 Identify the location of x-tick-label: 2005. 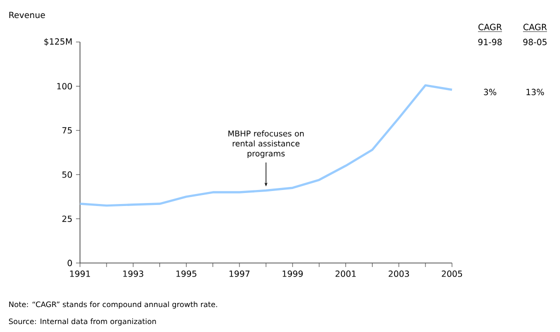
(452, 273).